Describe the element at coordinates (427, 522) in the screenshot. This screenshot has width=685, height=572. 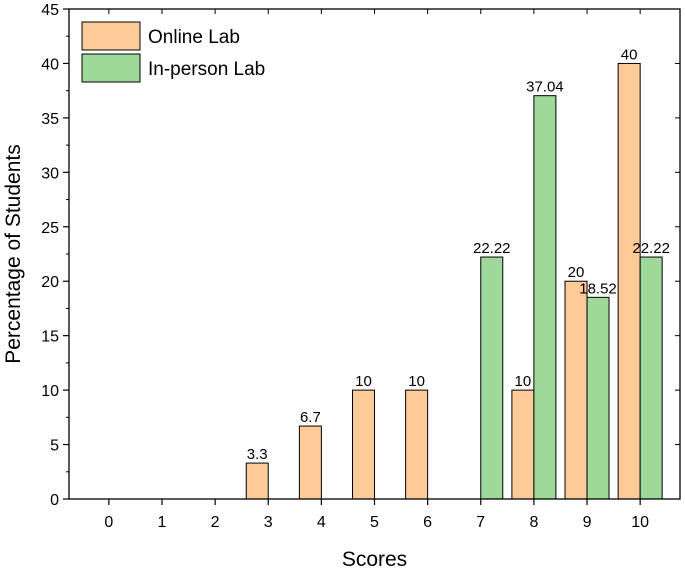
I see `x-tick-label: 6` at that location.